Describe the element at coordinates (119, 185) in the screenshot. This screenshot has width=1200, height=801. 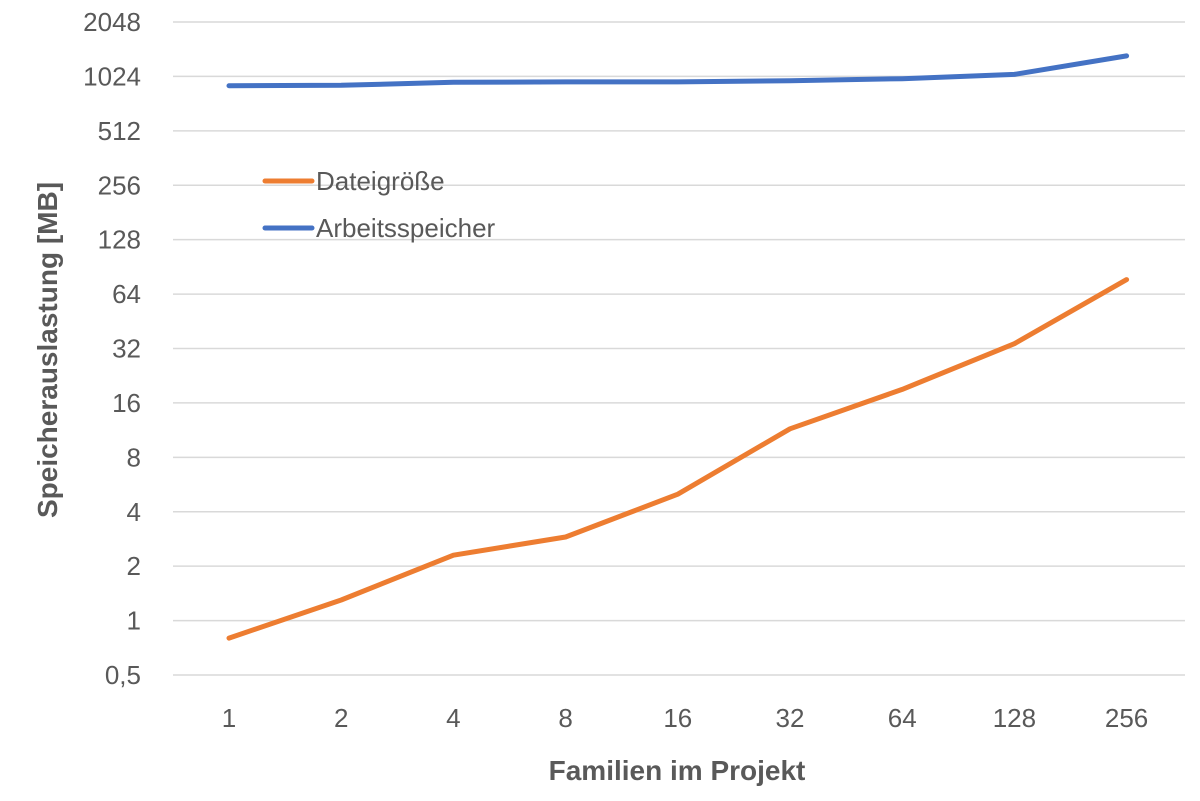
I see `y-tick-label: 256` at that location.